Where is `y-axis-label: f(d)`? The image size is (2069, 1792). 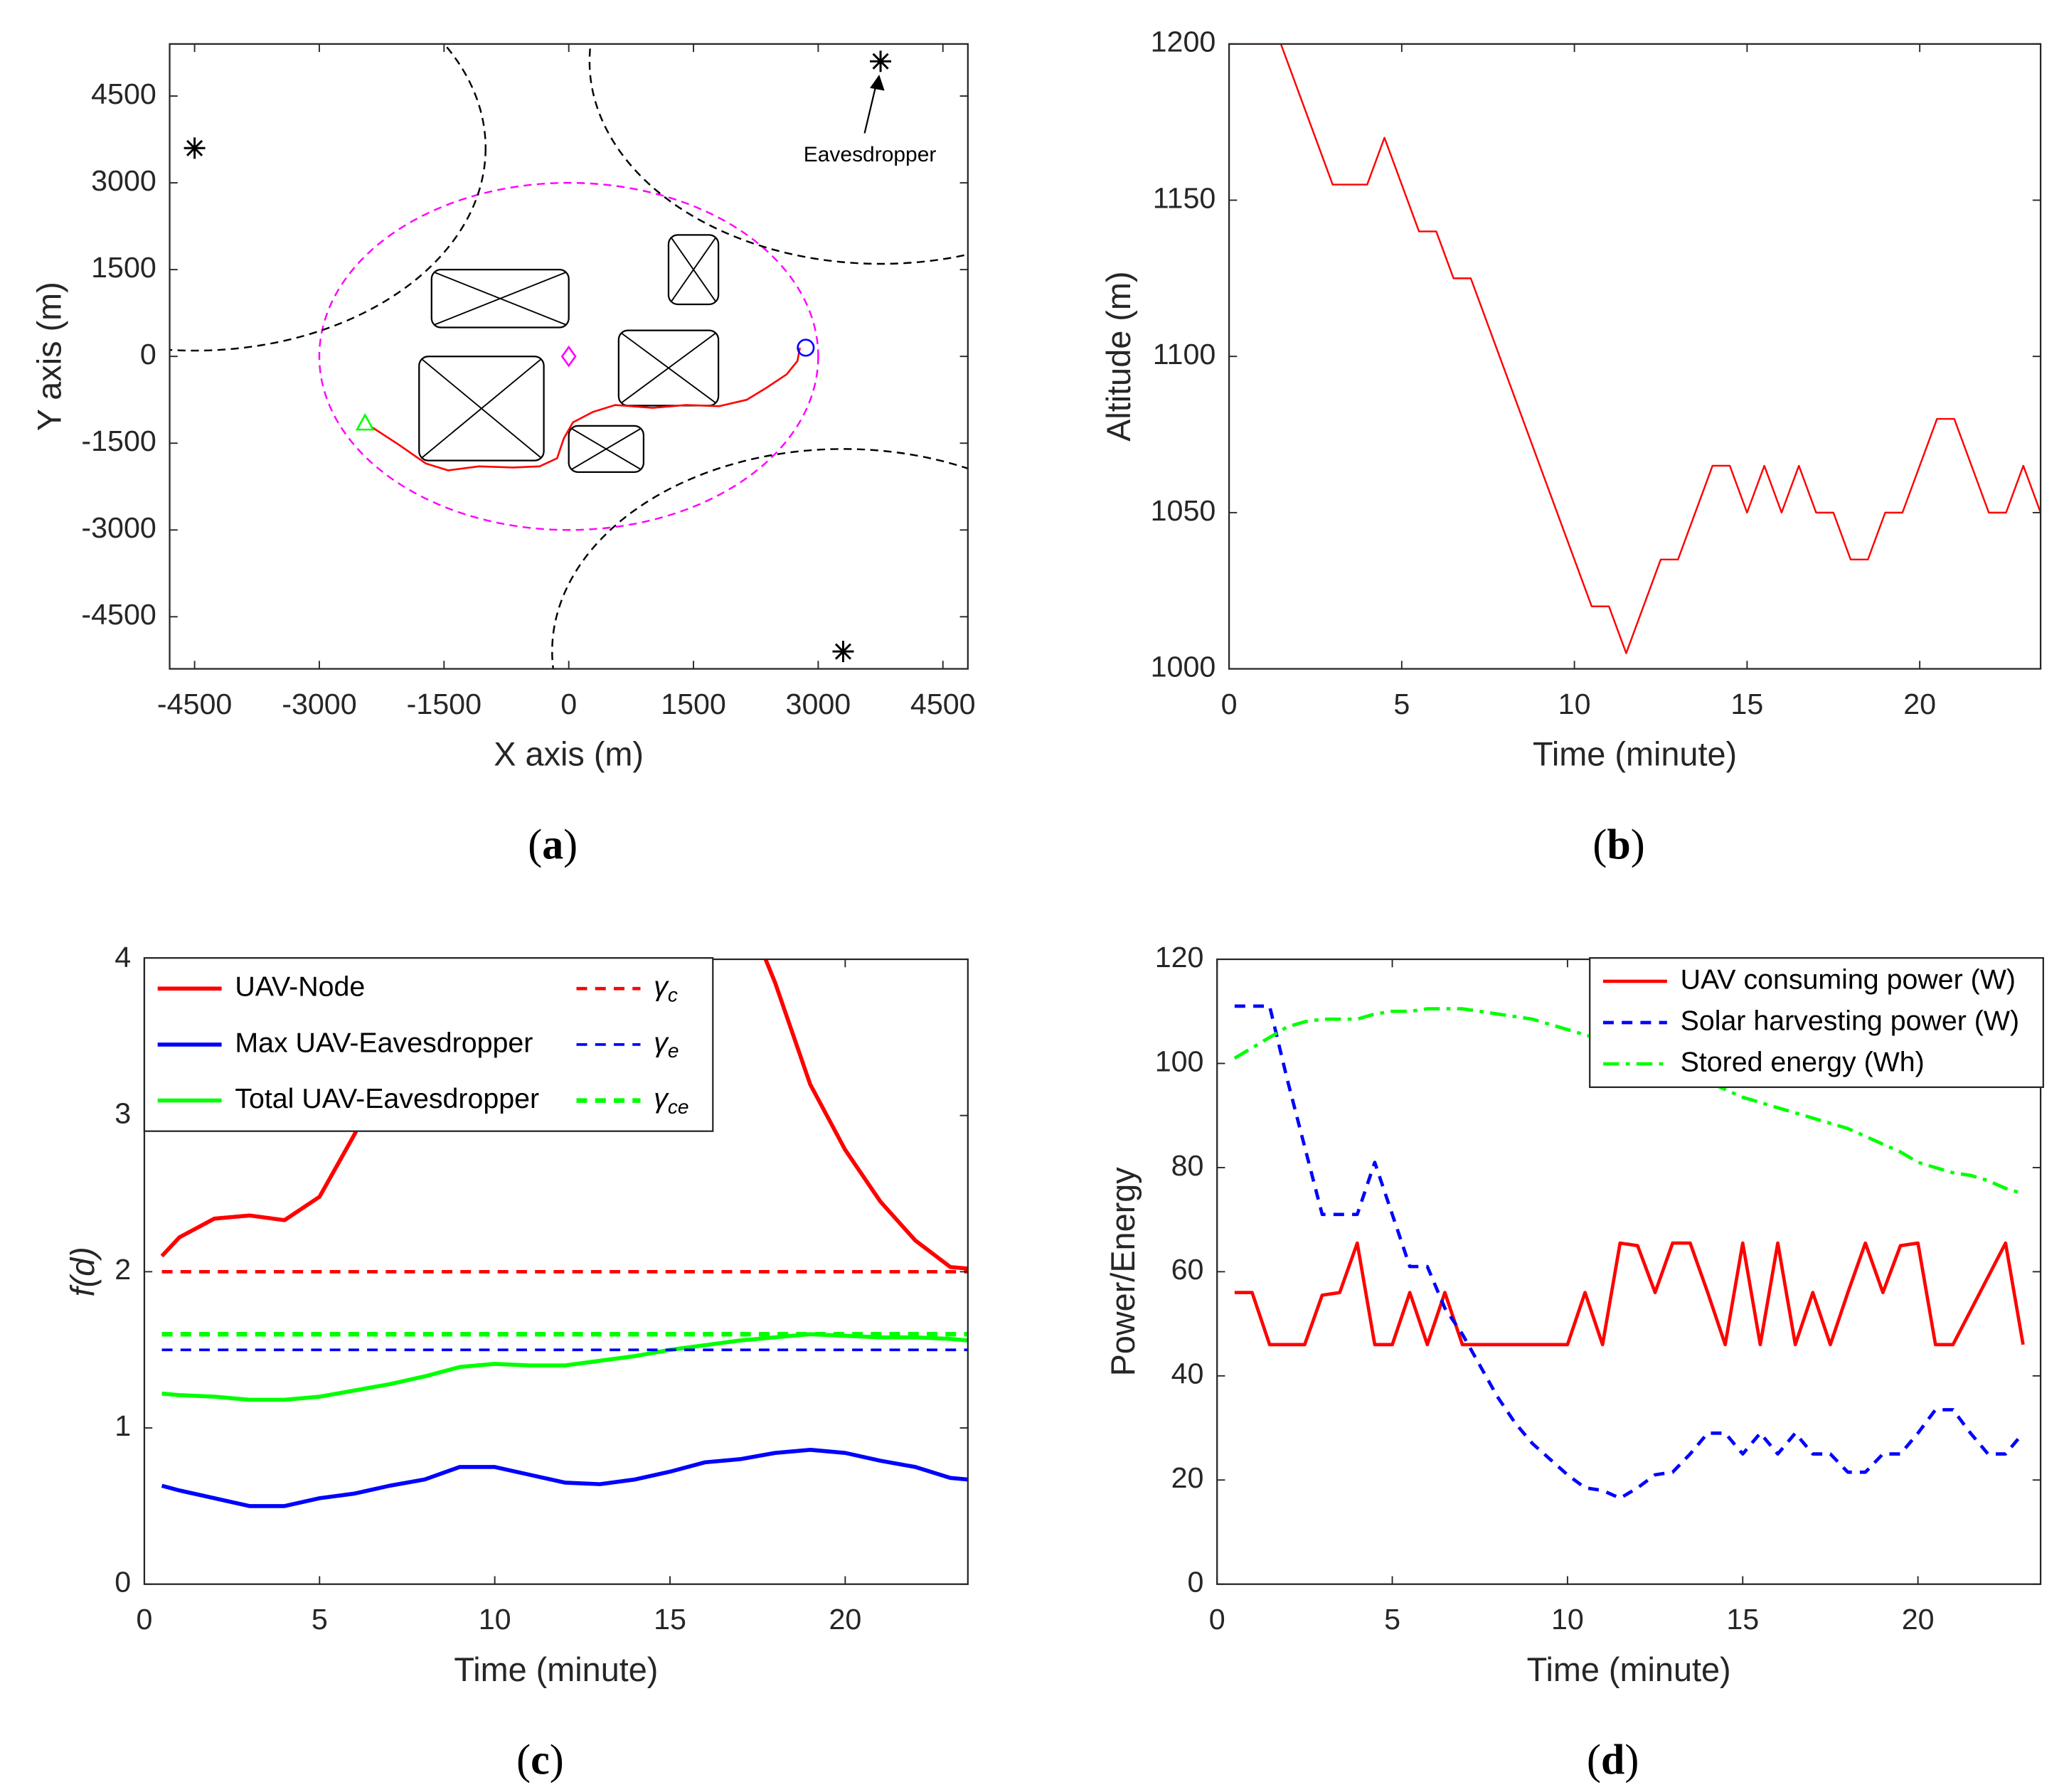
y-axis-label: f(d) is located at coordinates (82, 1271).